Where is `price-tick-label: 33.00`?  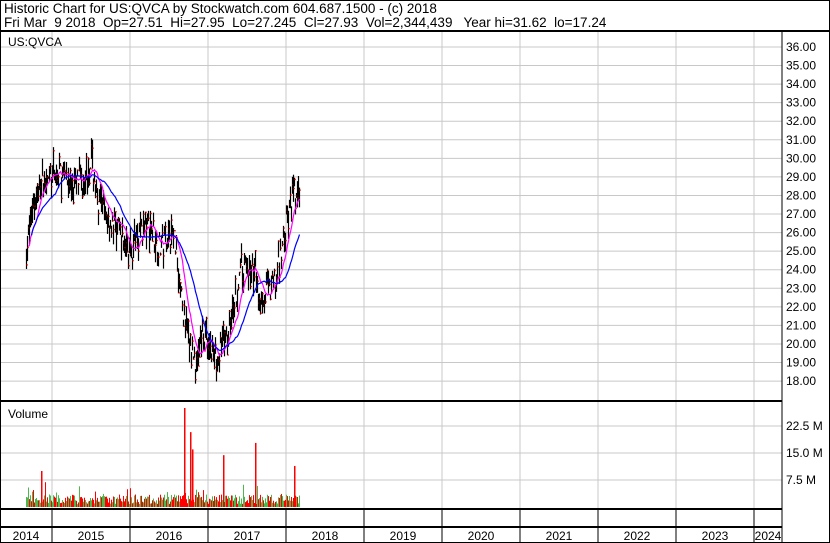 price-tick-label: 33.00 is located at coordinates (801, 103).